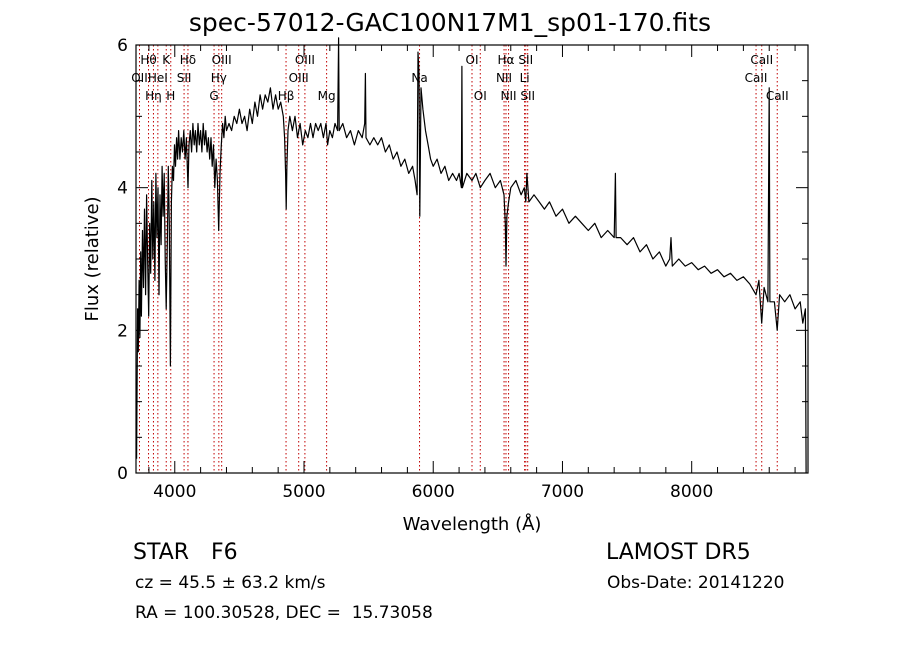 The height and width of the screenshot is (649, 900). What do you see at coordinates (224, 552) in the screenshot?
I see `subclass-label: F6` at bounding box center [224, 552].